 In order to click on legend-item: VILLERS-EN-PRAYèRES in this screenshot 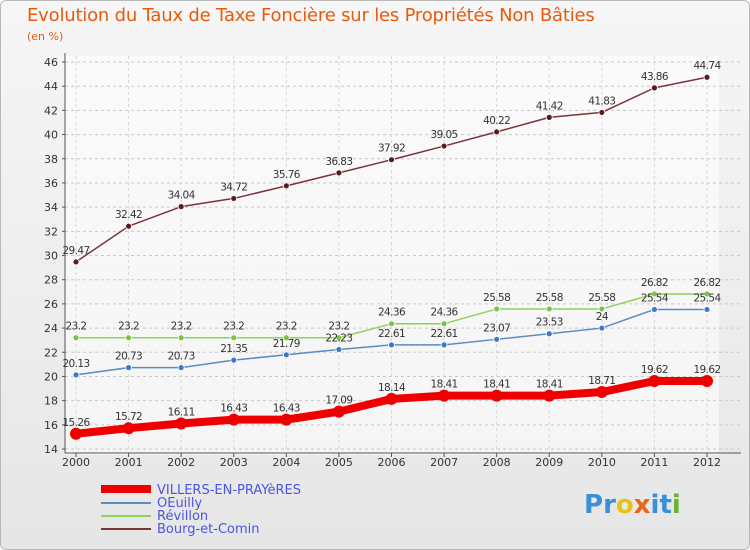, I will do `click(231, 491)`.